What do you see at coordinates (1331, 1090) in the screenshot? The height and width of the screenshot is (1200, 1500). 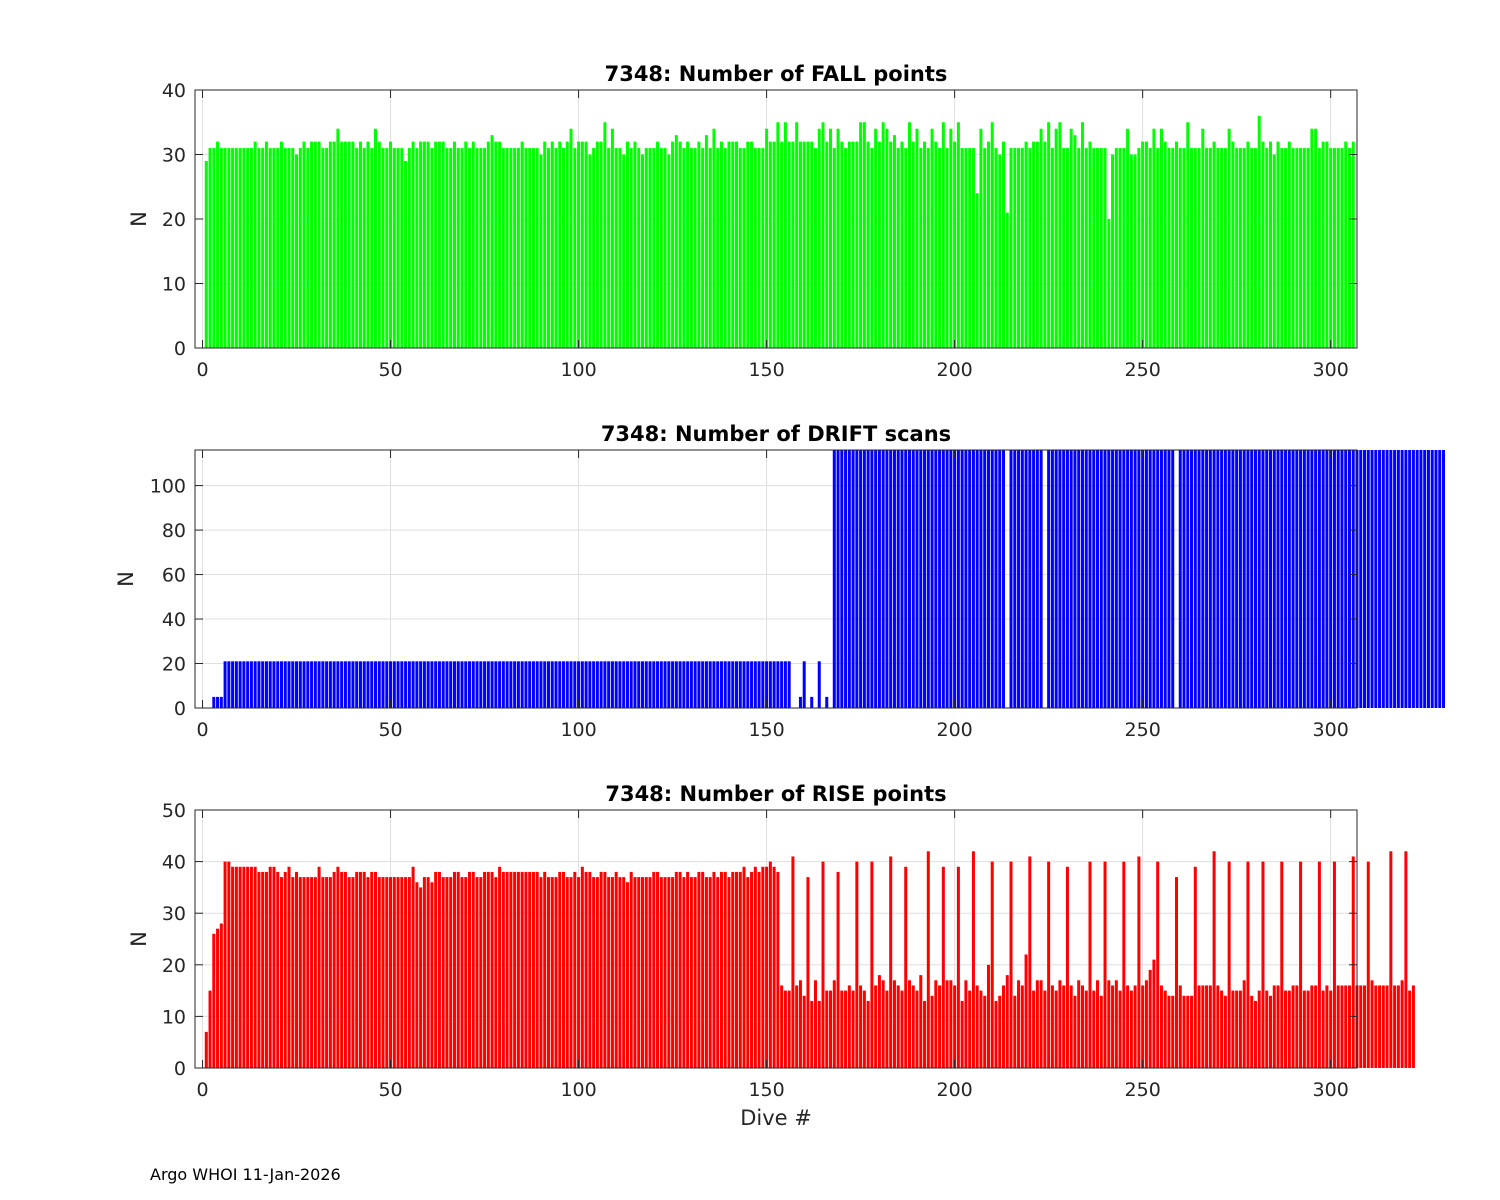 I see `rise-x-tick-label: 300` at bounding box center [1331, 1090].